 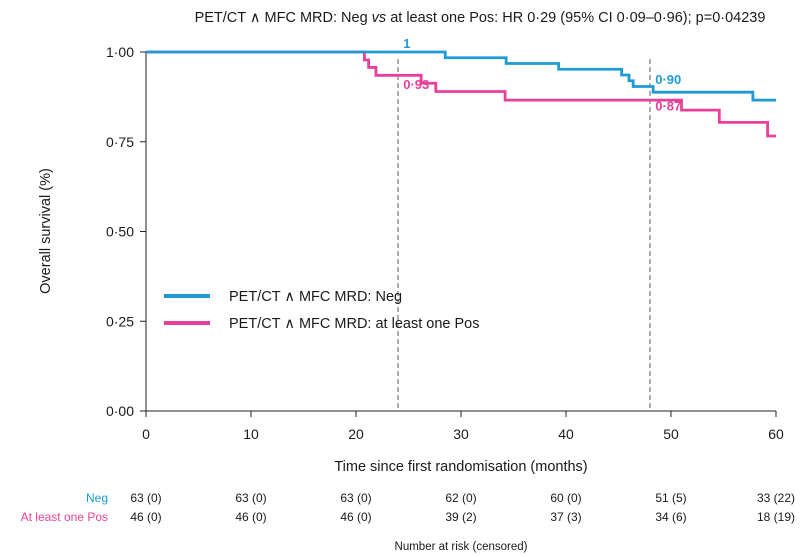 What do you see at coordinates (668, 79) in the screenshot?
I see `data-label: 0·90` at bounding box center [668, 79].